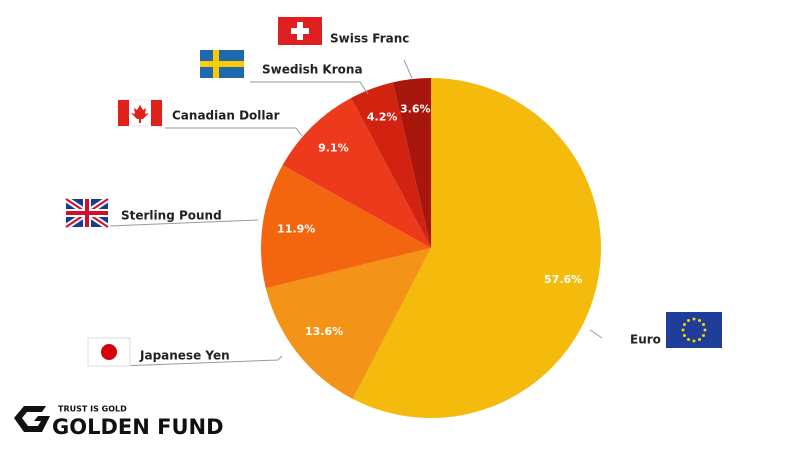 Image resolution: width=800 pixels, height=450 pixels. What do you see at coordinates (694, 330) in the screenshot?
I see `flag-euro` at bounding box center [694, 330].